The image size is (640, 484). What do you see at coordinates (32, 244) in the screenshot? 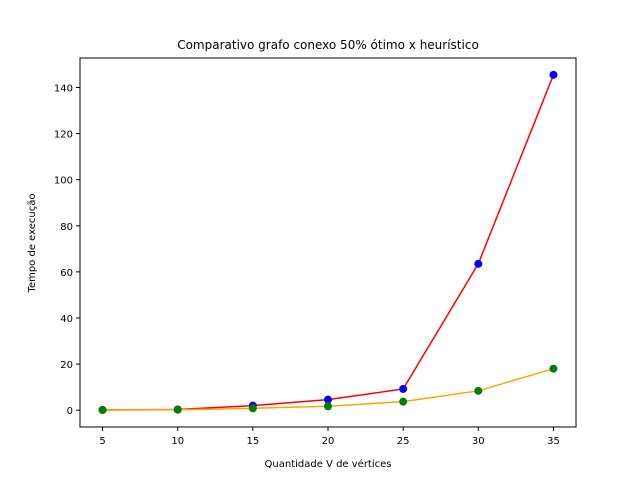
I see `y-axis-label: Tempo de execução` at bounding box center [32, 244].